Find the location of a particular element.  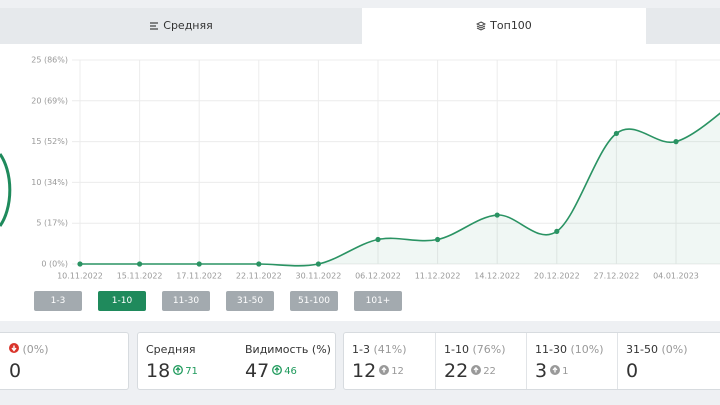

value: 47 is located at coordinates (257, 371).